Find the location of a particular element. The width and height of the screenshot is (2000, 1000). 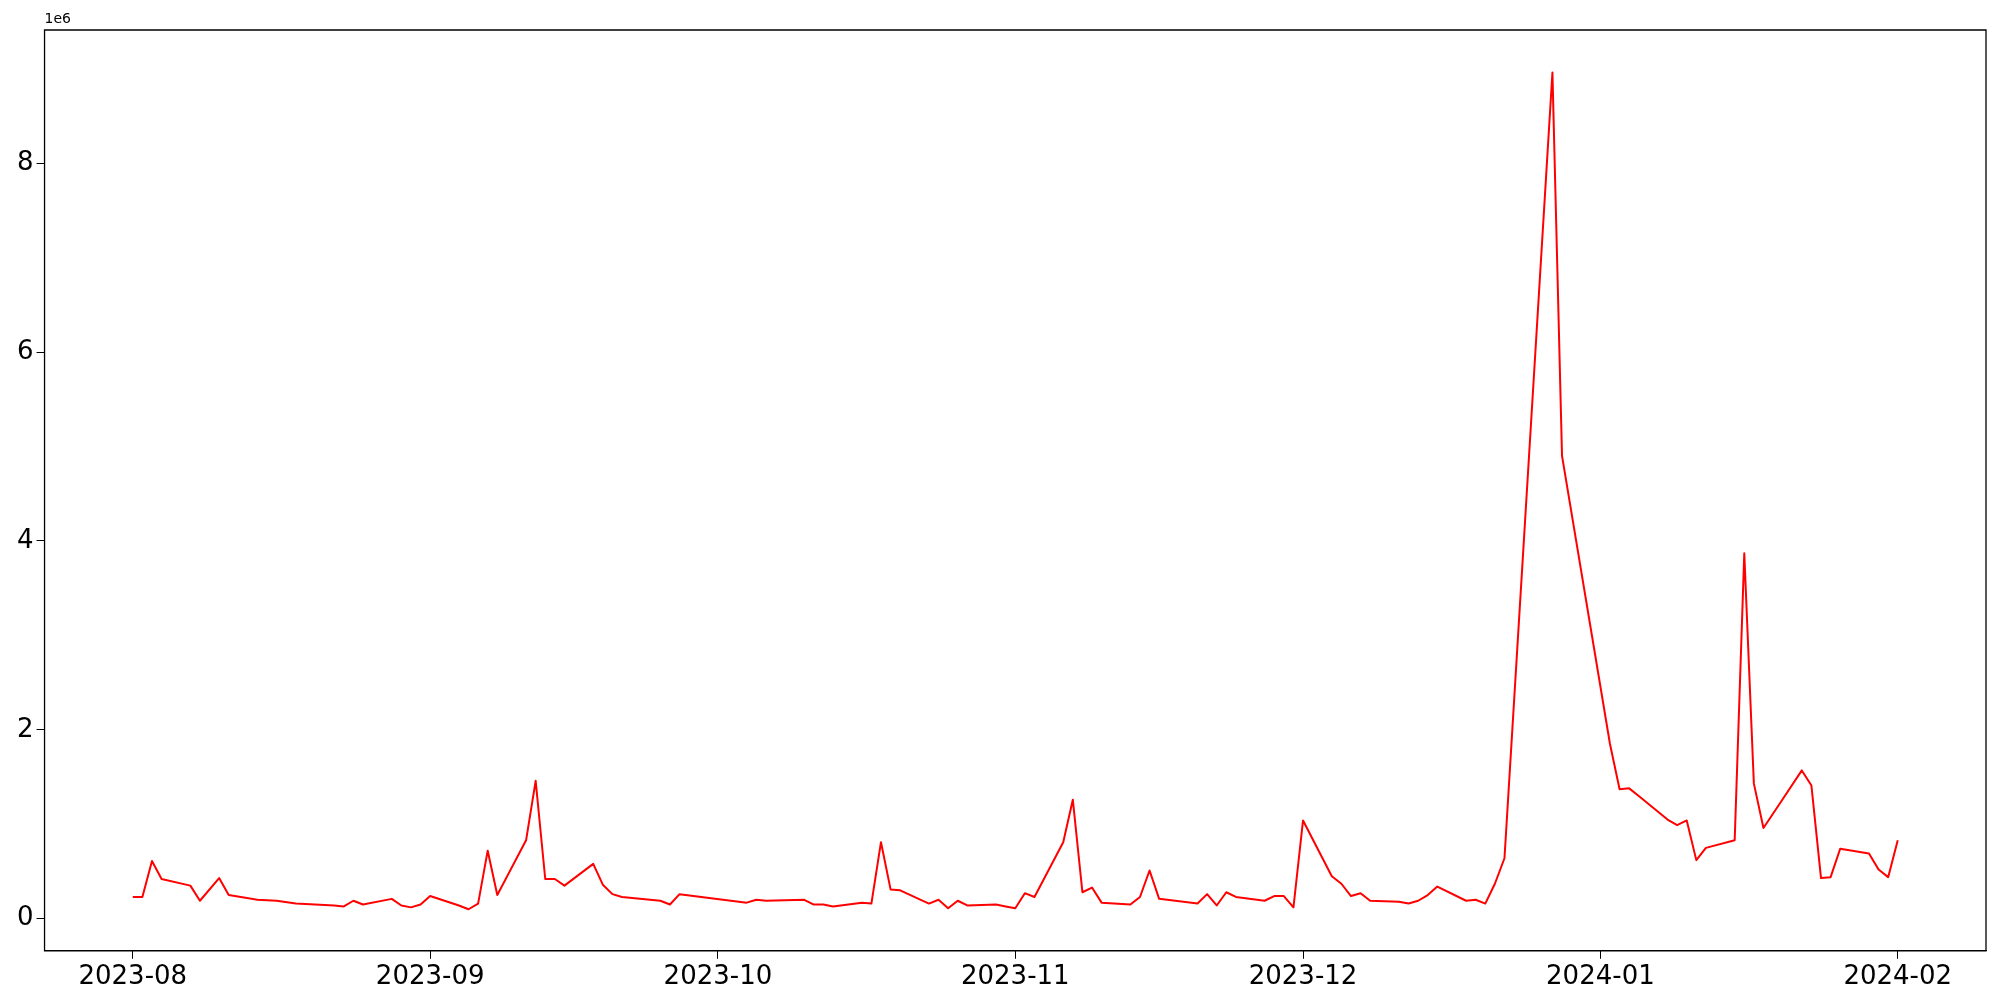

text: 1e6 is located at coordinates (58, 17).